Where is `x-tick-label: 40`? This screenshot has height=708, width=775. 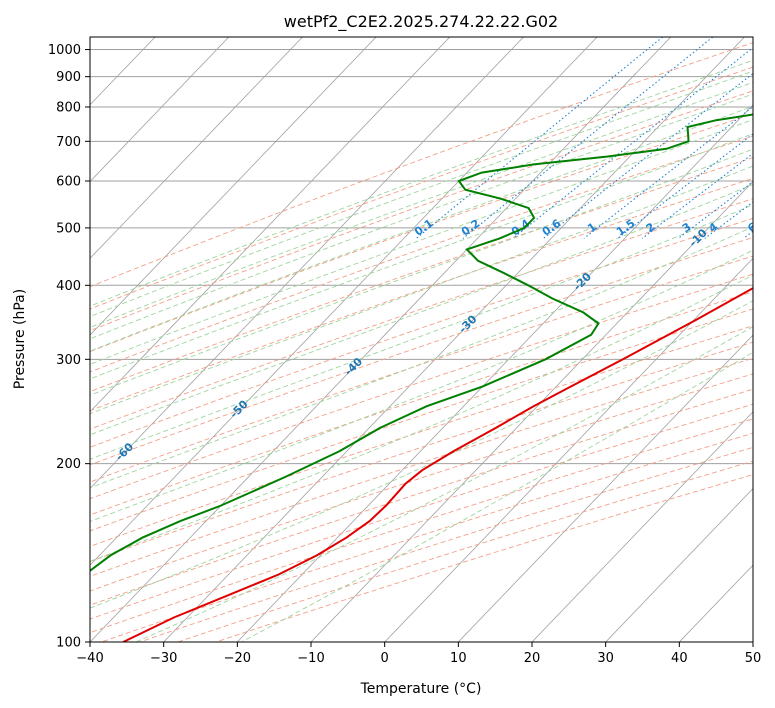
x-tick-label: 40 is located at coordinates (679, 658).